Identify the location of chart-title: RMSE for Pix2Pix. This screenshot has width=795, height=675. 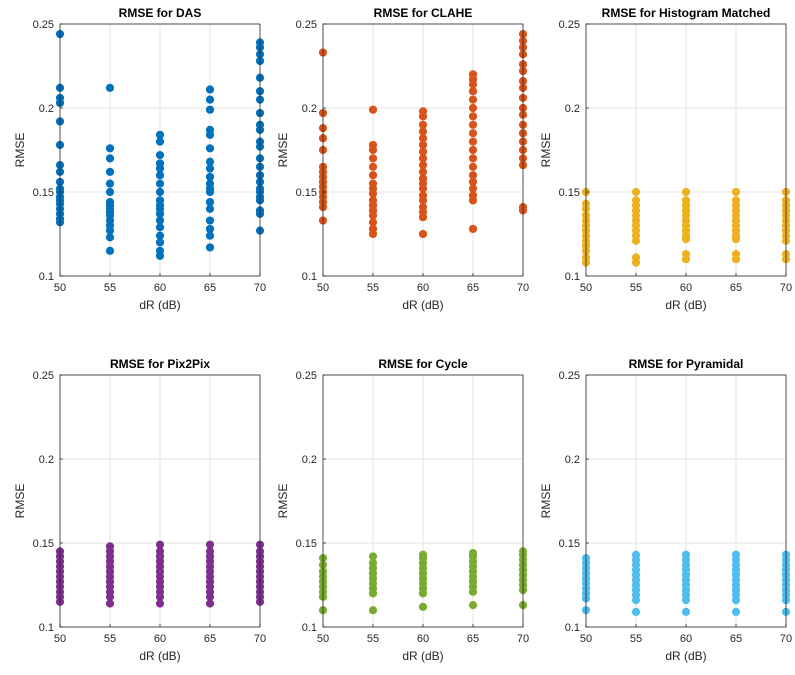
(160, 364).